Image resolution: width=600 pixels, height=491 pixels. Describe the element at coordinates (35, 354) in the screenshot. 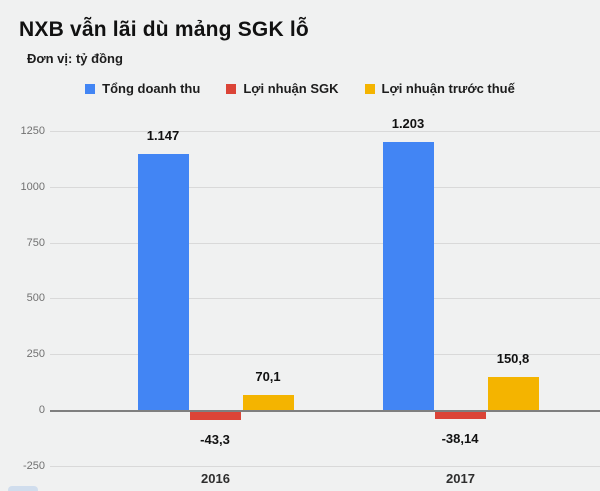

I see `y-axis-tick-label: 250` at that location.